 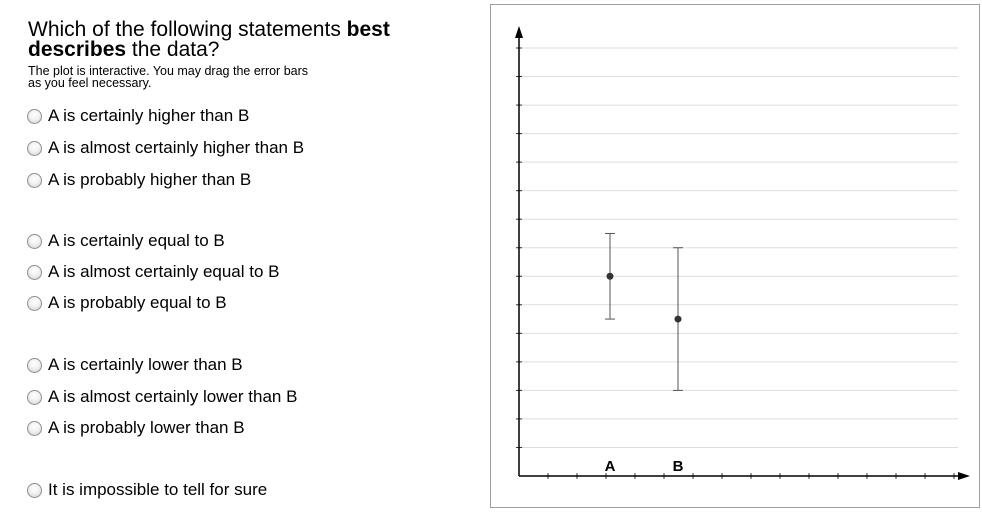 What do you see at coordinates (173, 49) in the screenshot?
I see `question-text-end: the data?` at bounding box center [173, 49].